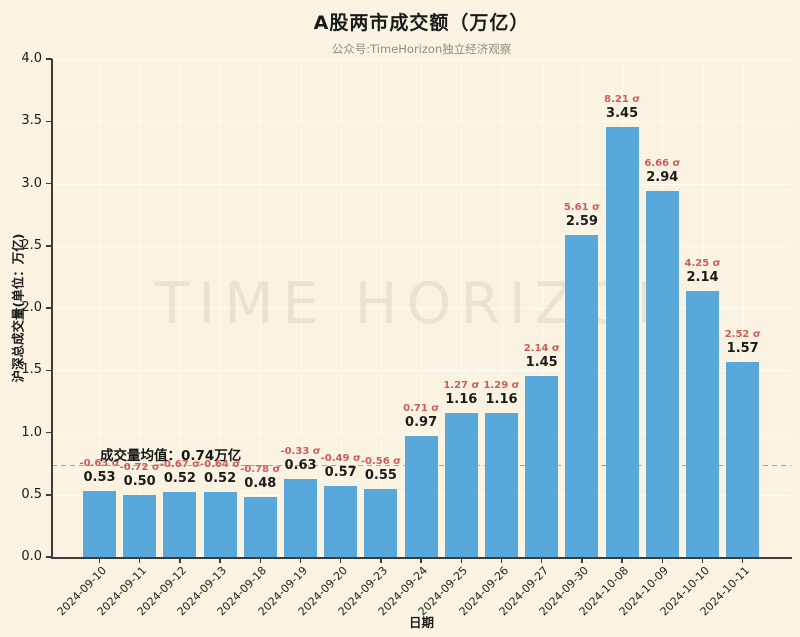 The image size is (800, 637). What do you see at coordinates (139, 467) in the screenshot?
I see `bar-sigma-label: -0.72 σ` at bounding box center [139, 467].